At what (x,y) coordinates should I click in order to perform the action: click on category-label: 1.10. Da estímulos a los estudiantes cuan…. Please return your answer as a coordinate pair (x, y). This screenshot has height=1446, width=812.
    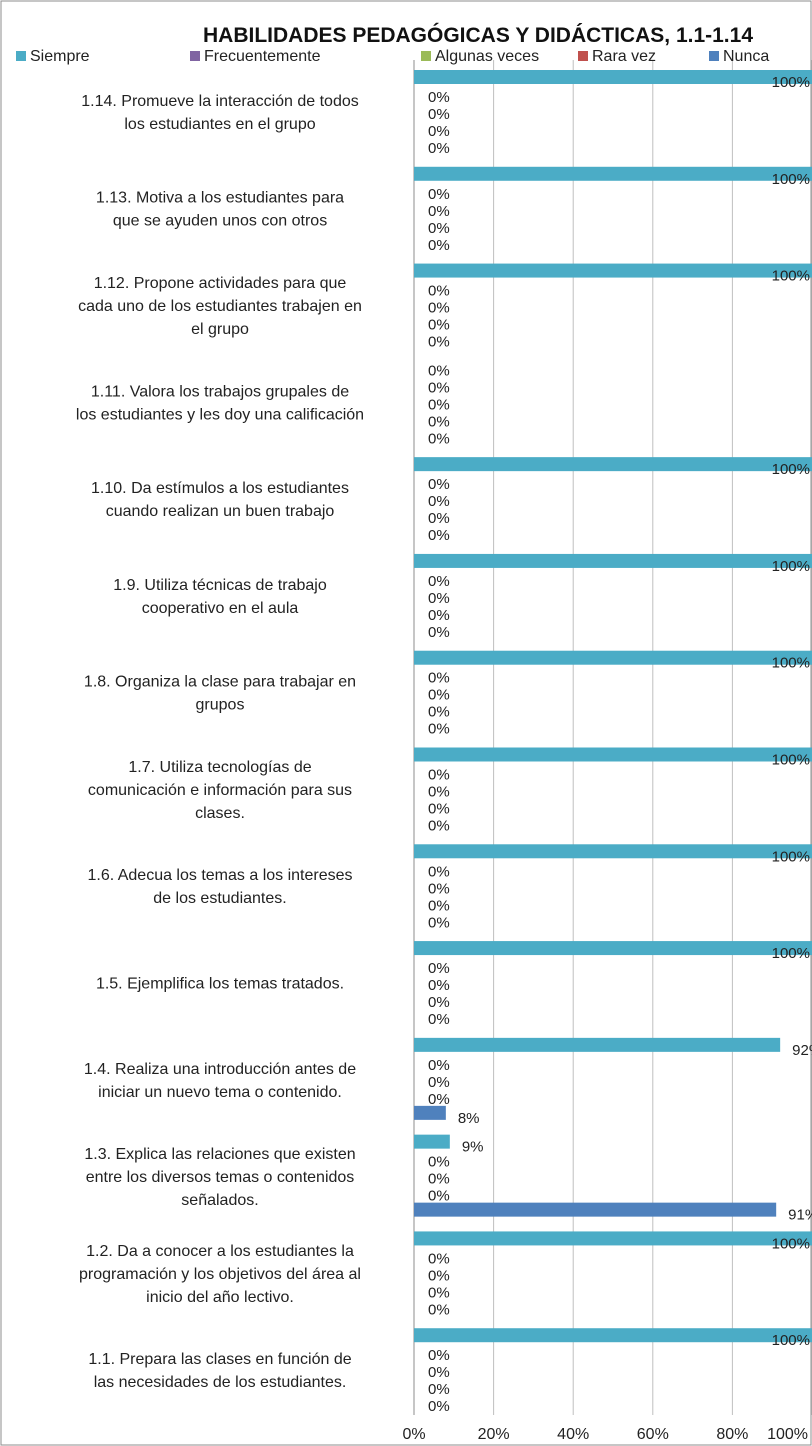
    Looking at the image, I should click on (220, 500).